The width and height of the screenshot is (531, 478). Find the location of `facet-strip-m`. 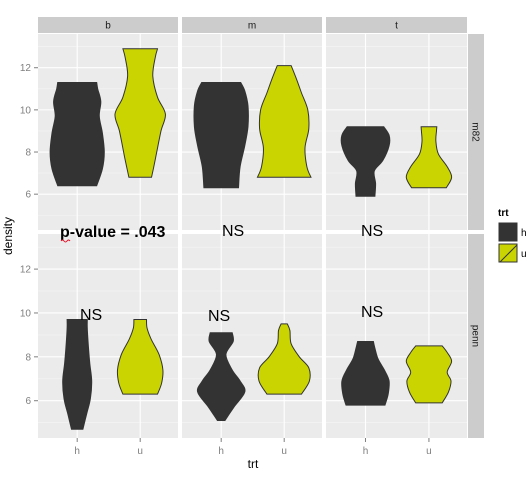

facet-strip-m is located at coordinates (252, 25).